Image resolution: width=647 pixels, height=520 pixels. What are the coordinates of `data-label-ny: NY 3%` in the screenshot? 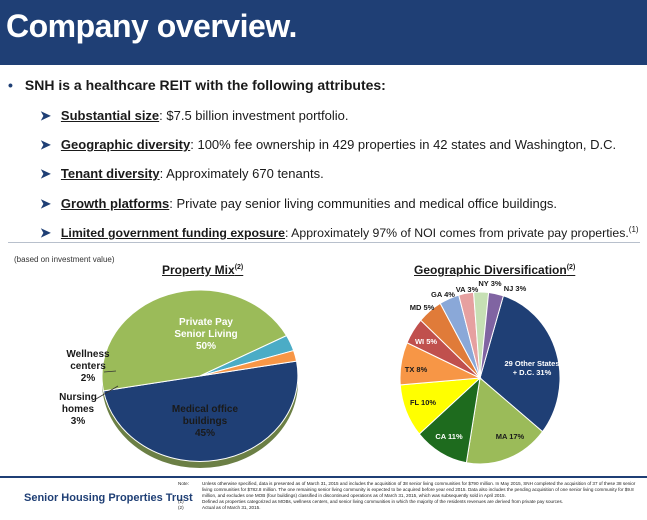 It's located at (490, 283).